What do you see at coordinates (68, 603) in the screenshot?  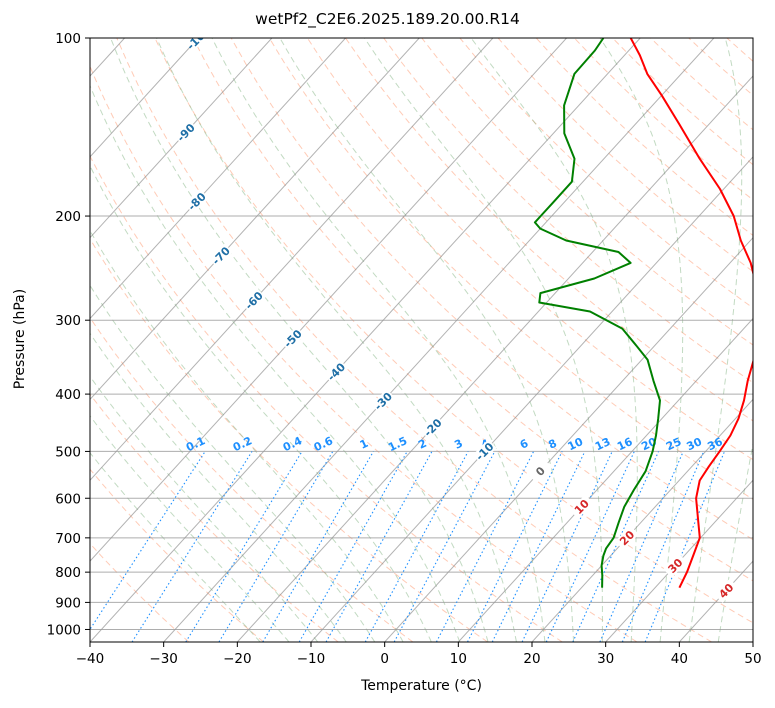 I see `y-tick-label: 900` at bounding box center [68, 603].